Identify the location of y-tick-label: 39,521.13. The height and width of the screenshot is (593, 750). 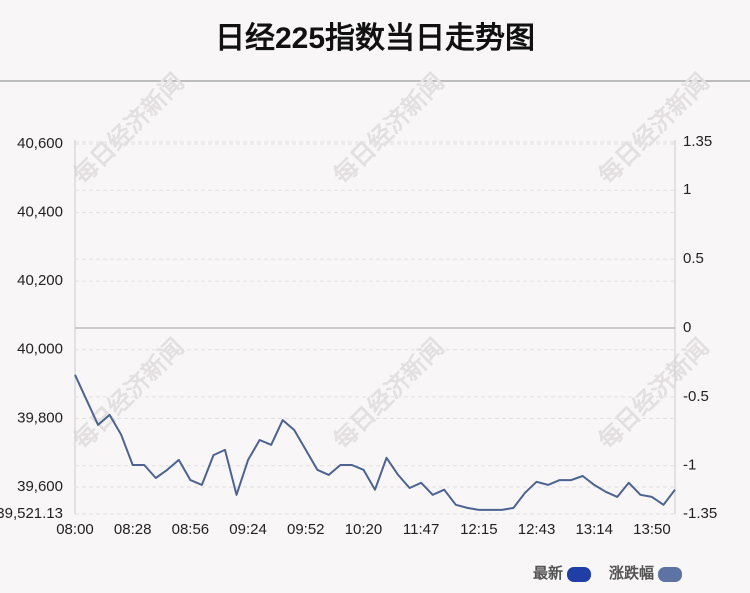
(31, 513).